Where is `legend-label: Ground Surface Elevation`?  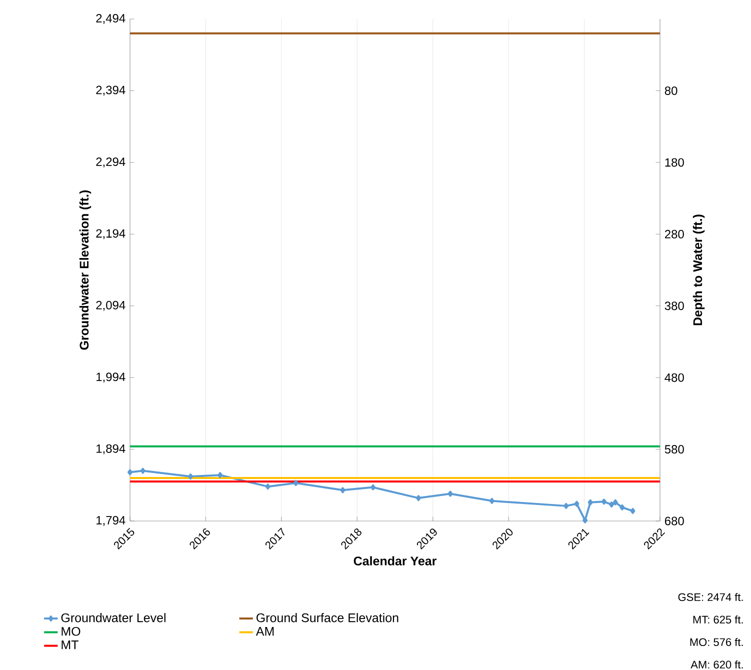 legend-label: Ground Surface Elevation is located at coordinates (327, 617).